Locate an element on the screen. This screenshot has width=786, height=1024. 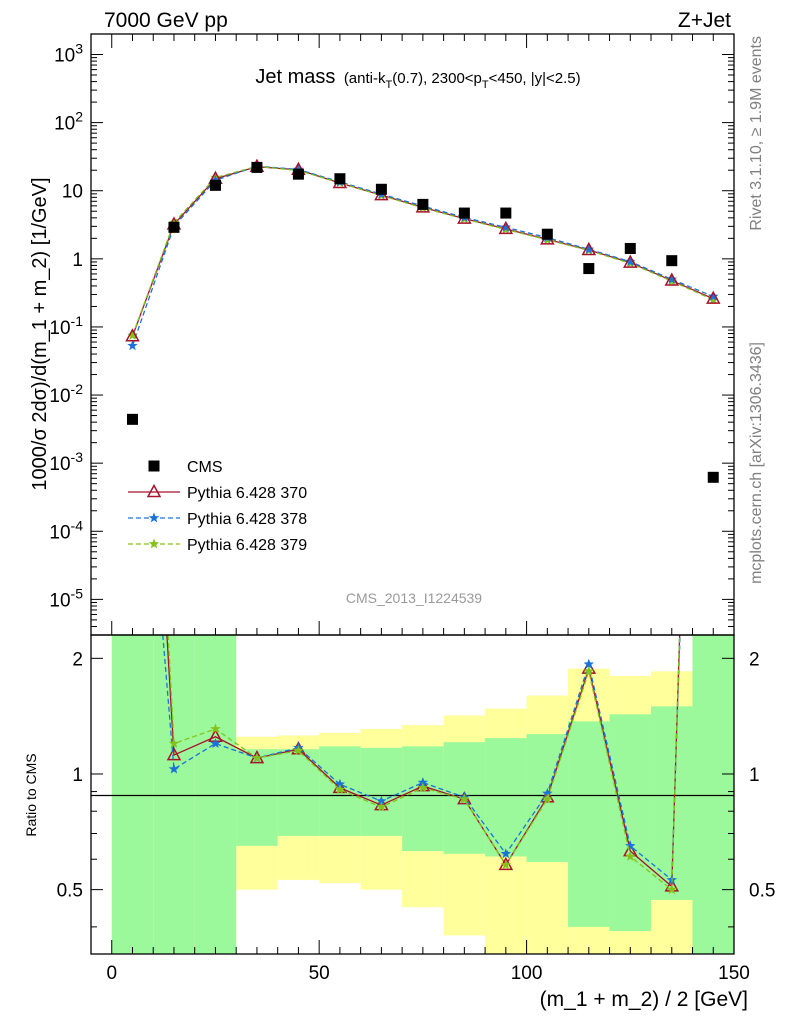
main-y-tick-label: 10³ is located at coordinates (68, 54).